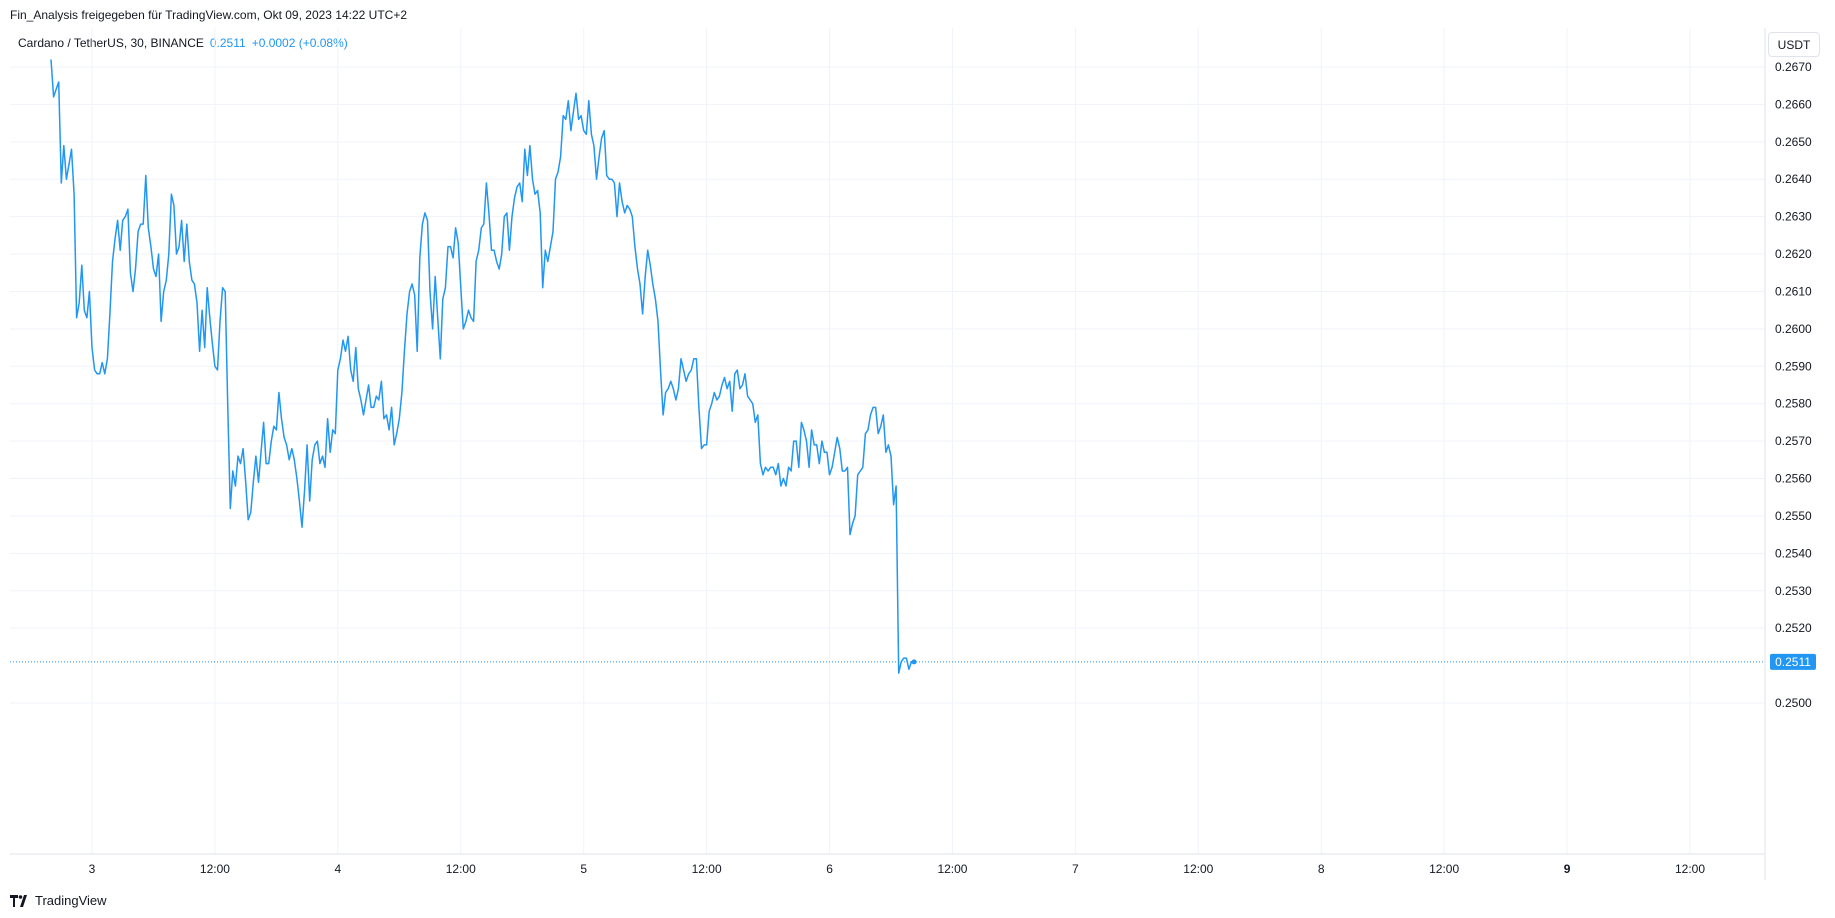 The image size is (1835, 918). What do you see at coordinates (1793, 703) in the screenshot?
I see `price-tick-label: 0.2500` at bounding box center [1793, 703].